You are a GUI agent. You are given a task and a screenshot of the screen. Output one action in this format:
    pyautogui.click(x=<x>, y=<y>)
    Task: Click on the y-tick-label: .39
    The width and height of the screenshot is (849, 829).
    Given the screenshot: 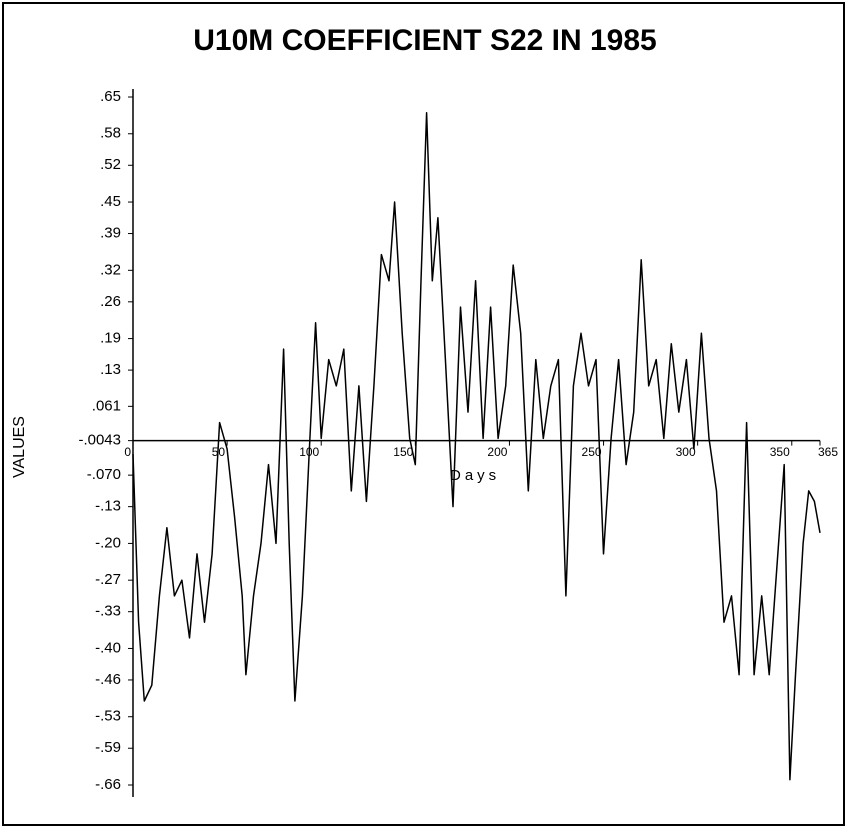 What is the action you would take?
    pyautogui.click(x=110, y=233)
    